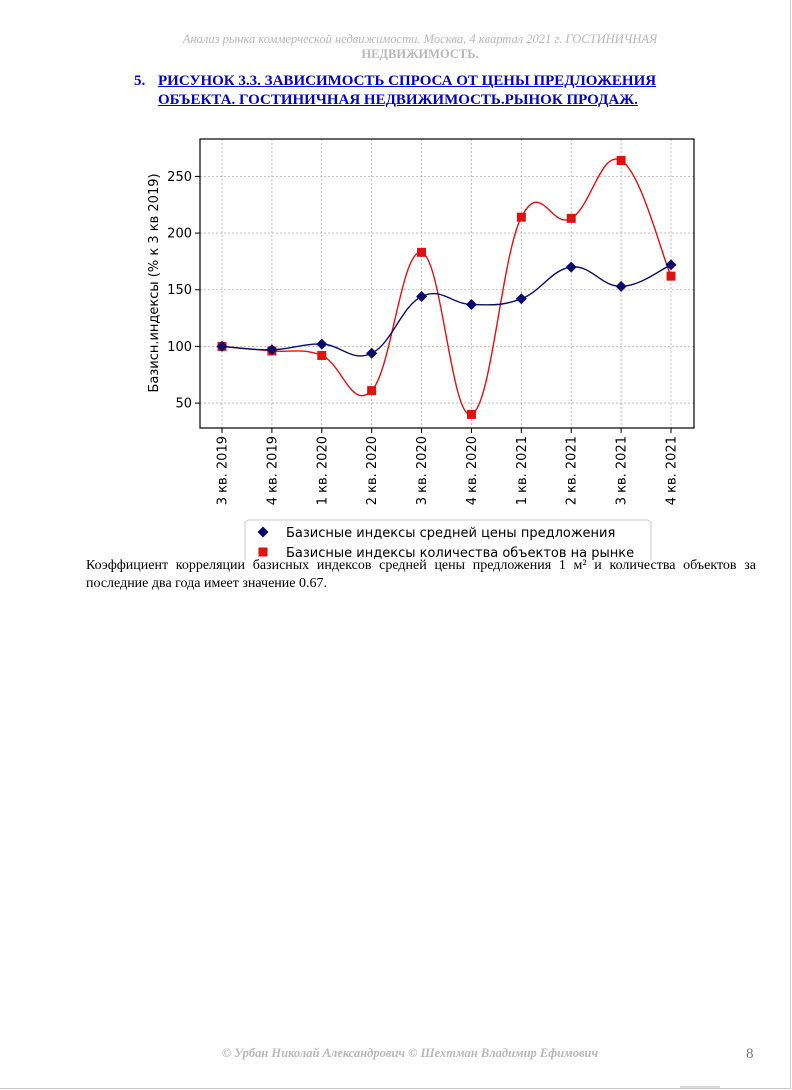 The width and height of the screenshot is (792, 1090). Describe the element at coordinates (420, 54) in the screenshot. I see `header-line-2: НЕДВИЖИМОСТЬ.` at that location.